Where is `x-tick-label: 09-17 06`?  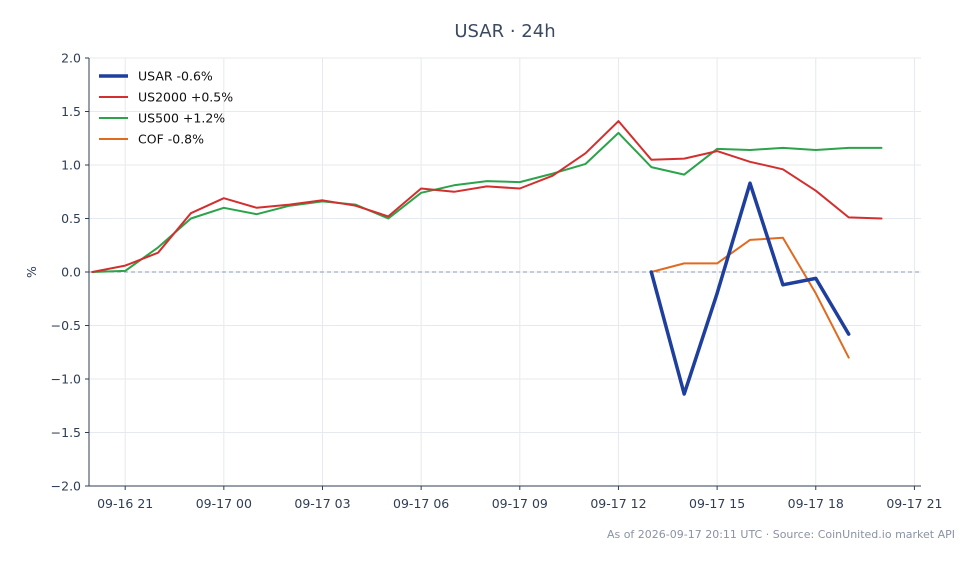
x-tick-label: 09-17 06 is located at coordinates (421, 503).